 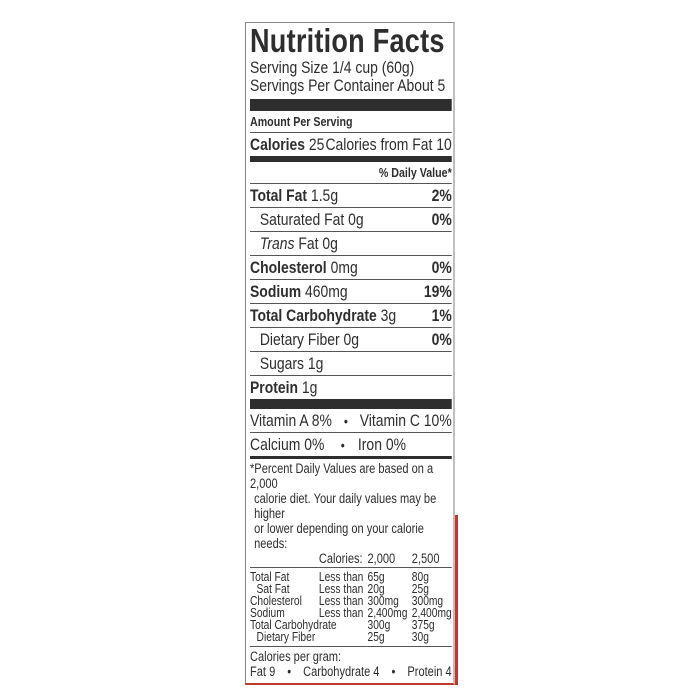 What do you see at coordinates (389, 559) in the screenshot?
I see `table-header-cell: 2,000` at bounding box center [389, 559].